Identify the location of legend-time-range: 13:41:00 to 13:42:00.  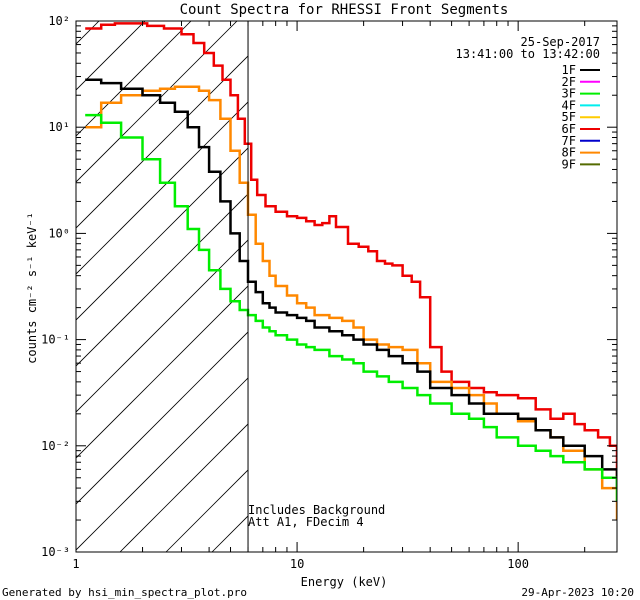
(528, 54).